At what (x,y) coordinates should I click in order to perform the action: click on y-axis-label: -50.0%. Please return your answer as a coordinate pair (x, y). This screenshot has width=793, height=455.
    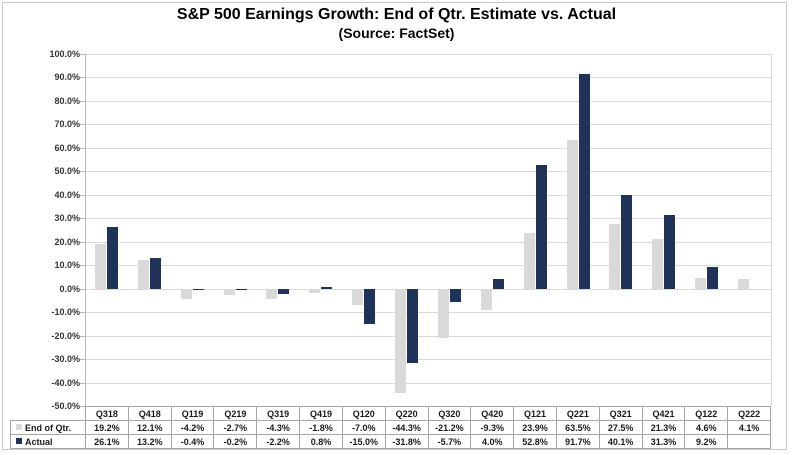
    Looking at the image, I should click on (65, 406).